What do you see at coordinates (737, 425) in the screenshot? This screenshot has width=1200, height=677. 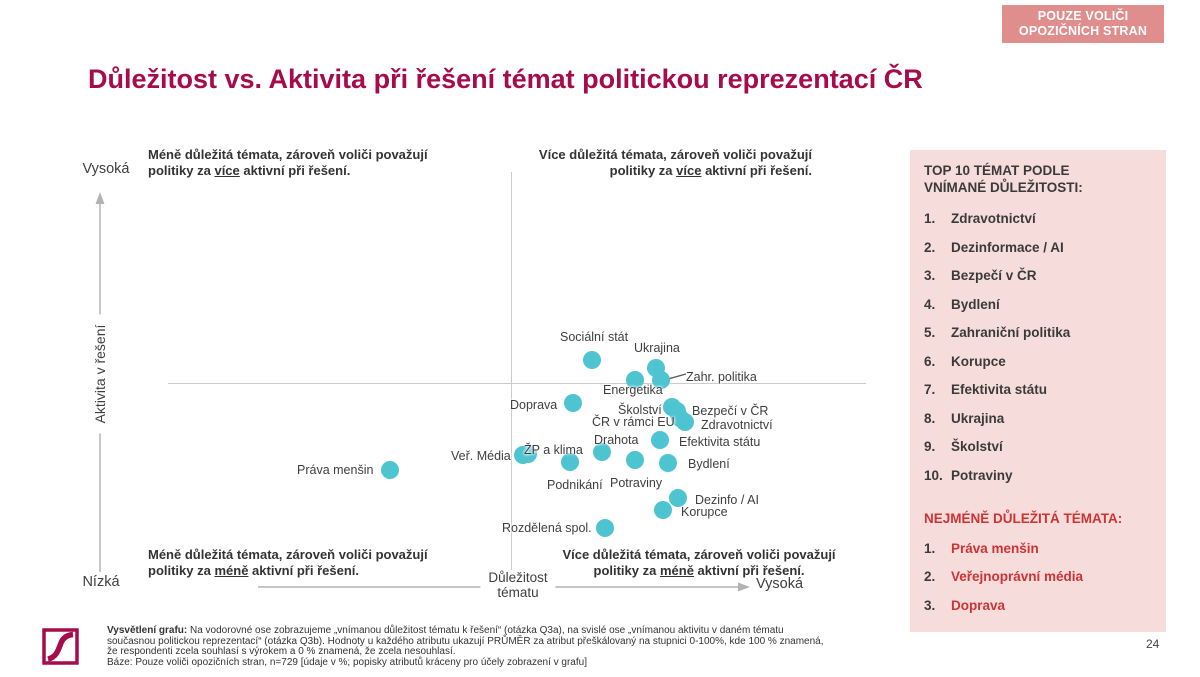 I see `data-point-label: Zdravotnictví` at bounding box center [737, 425].